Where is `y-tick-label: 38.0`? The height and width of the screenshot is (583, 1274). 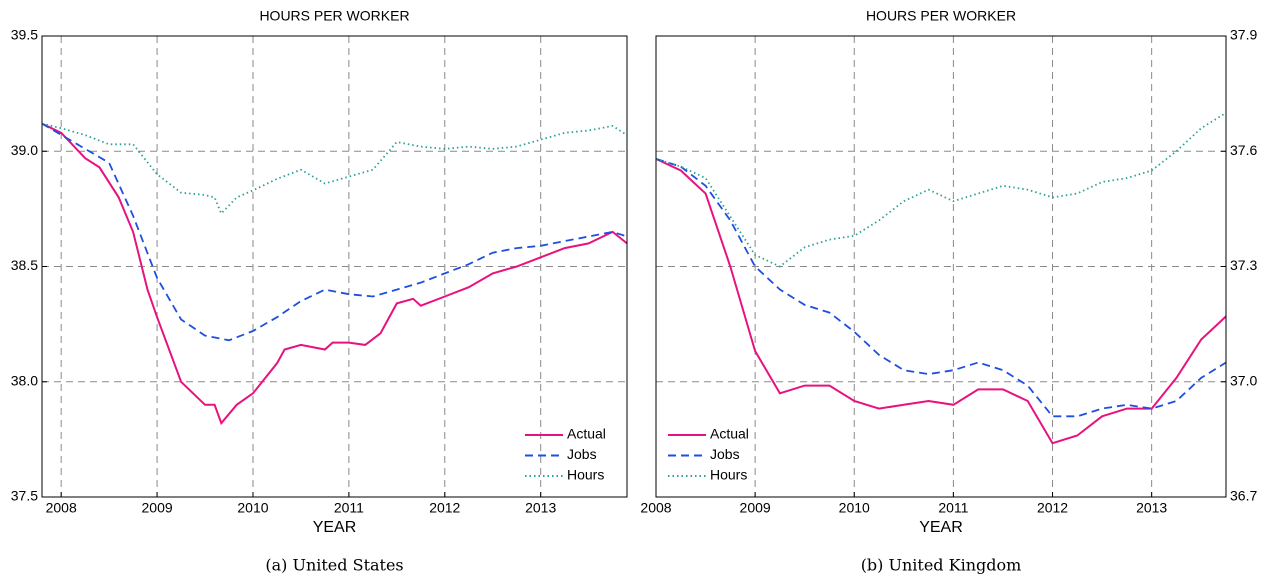
y-tick-label: 38.0 is located at coordinates (24, 380).